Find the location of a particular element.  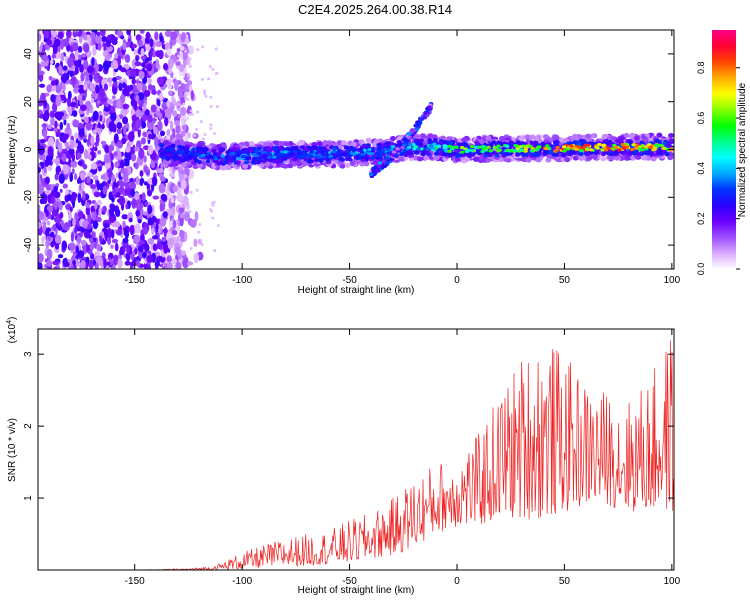

x-tick-label: -50 is located at coordinates (349, 581).